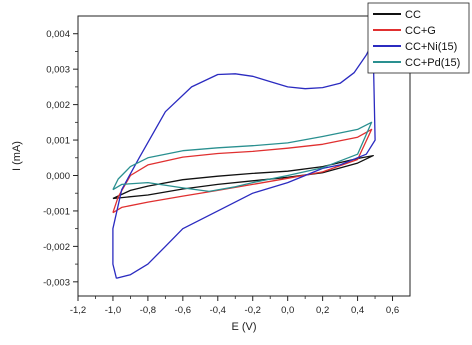 The height and width of the screenshot is (345, 472). I want to click on x-tick-label: -0,8, so click(148, 310).